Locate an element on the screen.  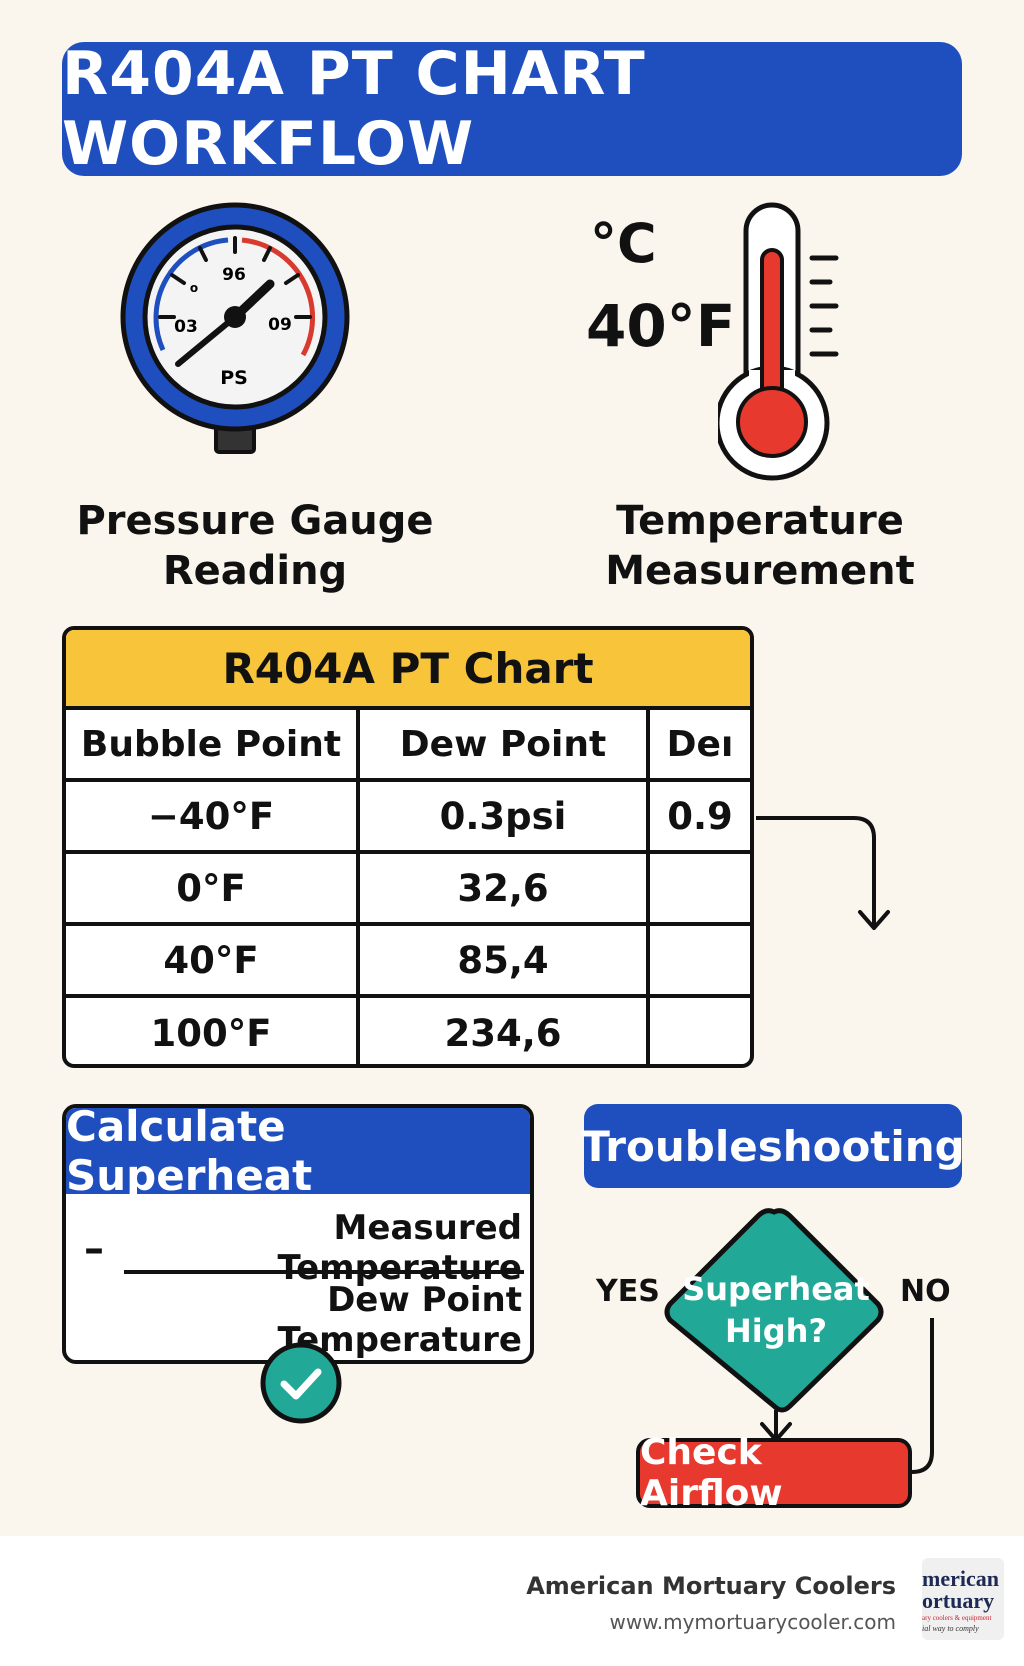
decision-no-label: NO is located at coordinates (925, 1291).